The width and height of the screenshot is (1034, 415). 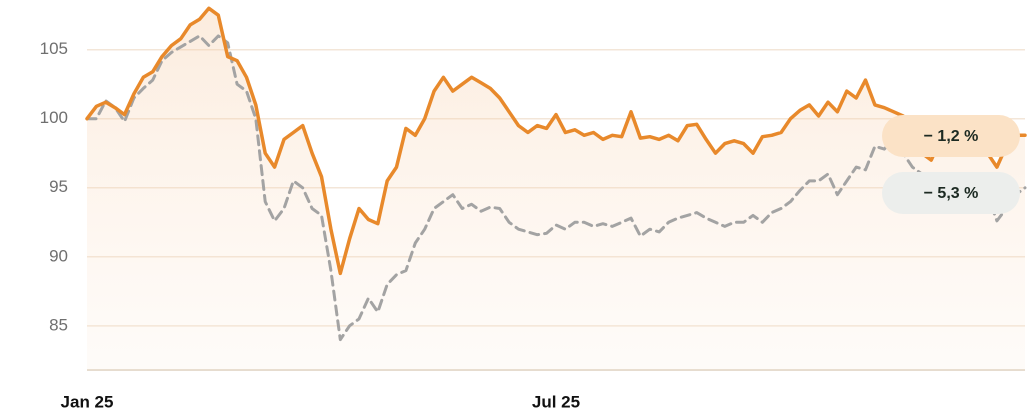 What do you see at coordinates (58, 255) in the screenshot?
I see `y-tick-label: 90` at bounding box center [58, 255].